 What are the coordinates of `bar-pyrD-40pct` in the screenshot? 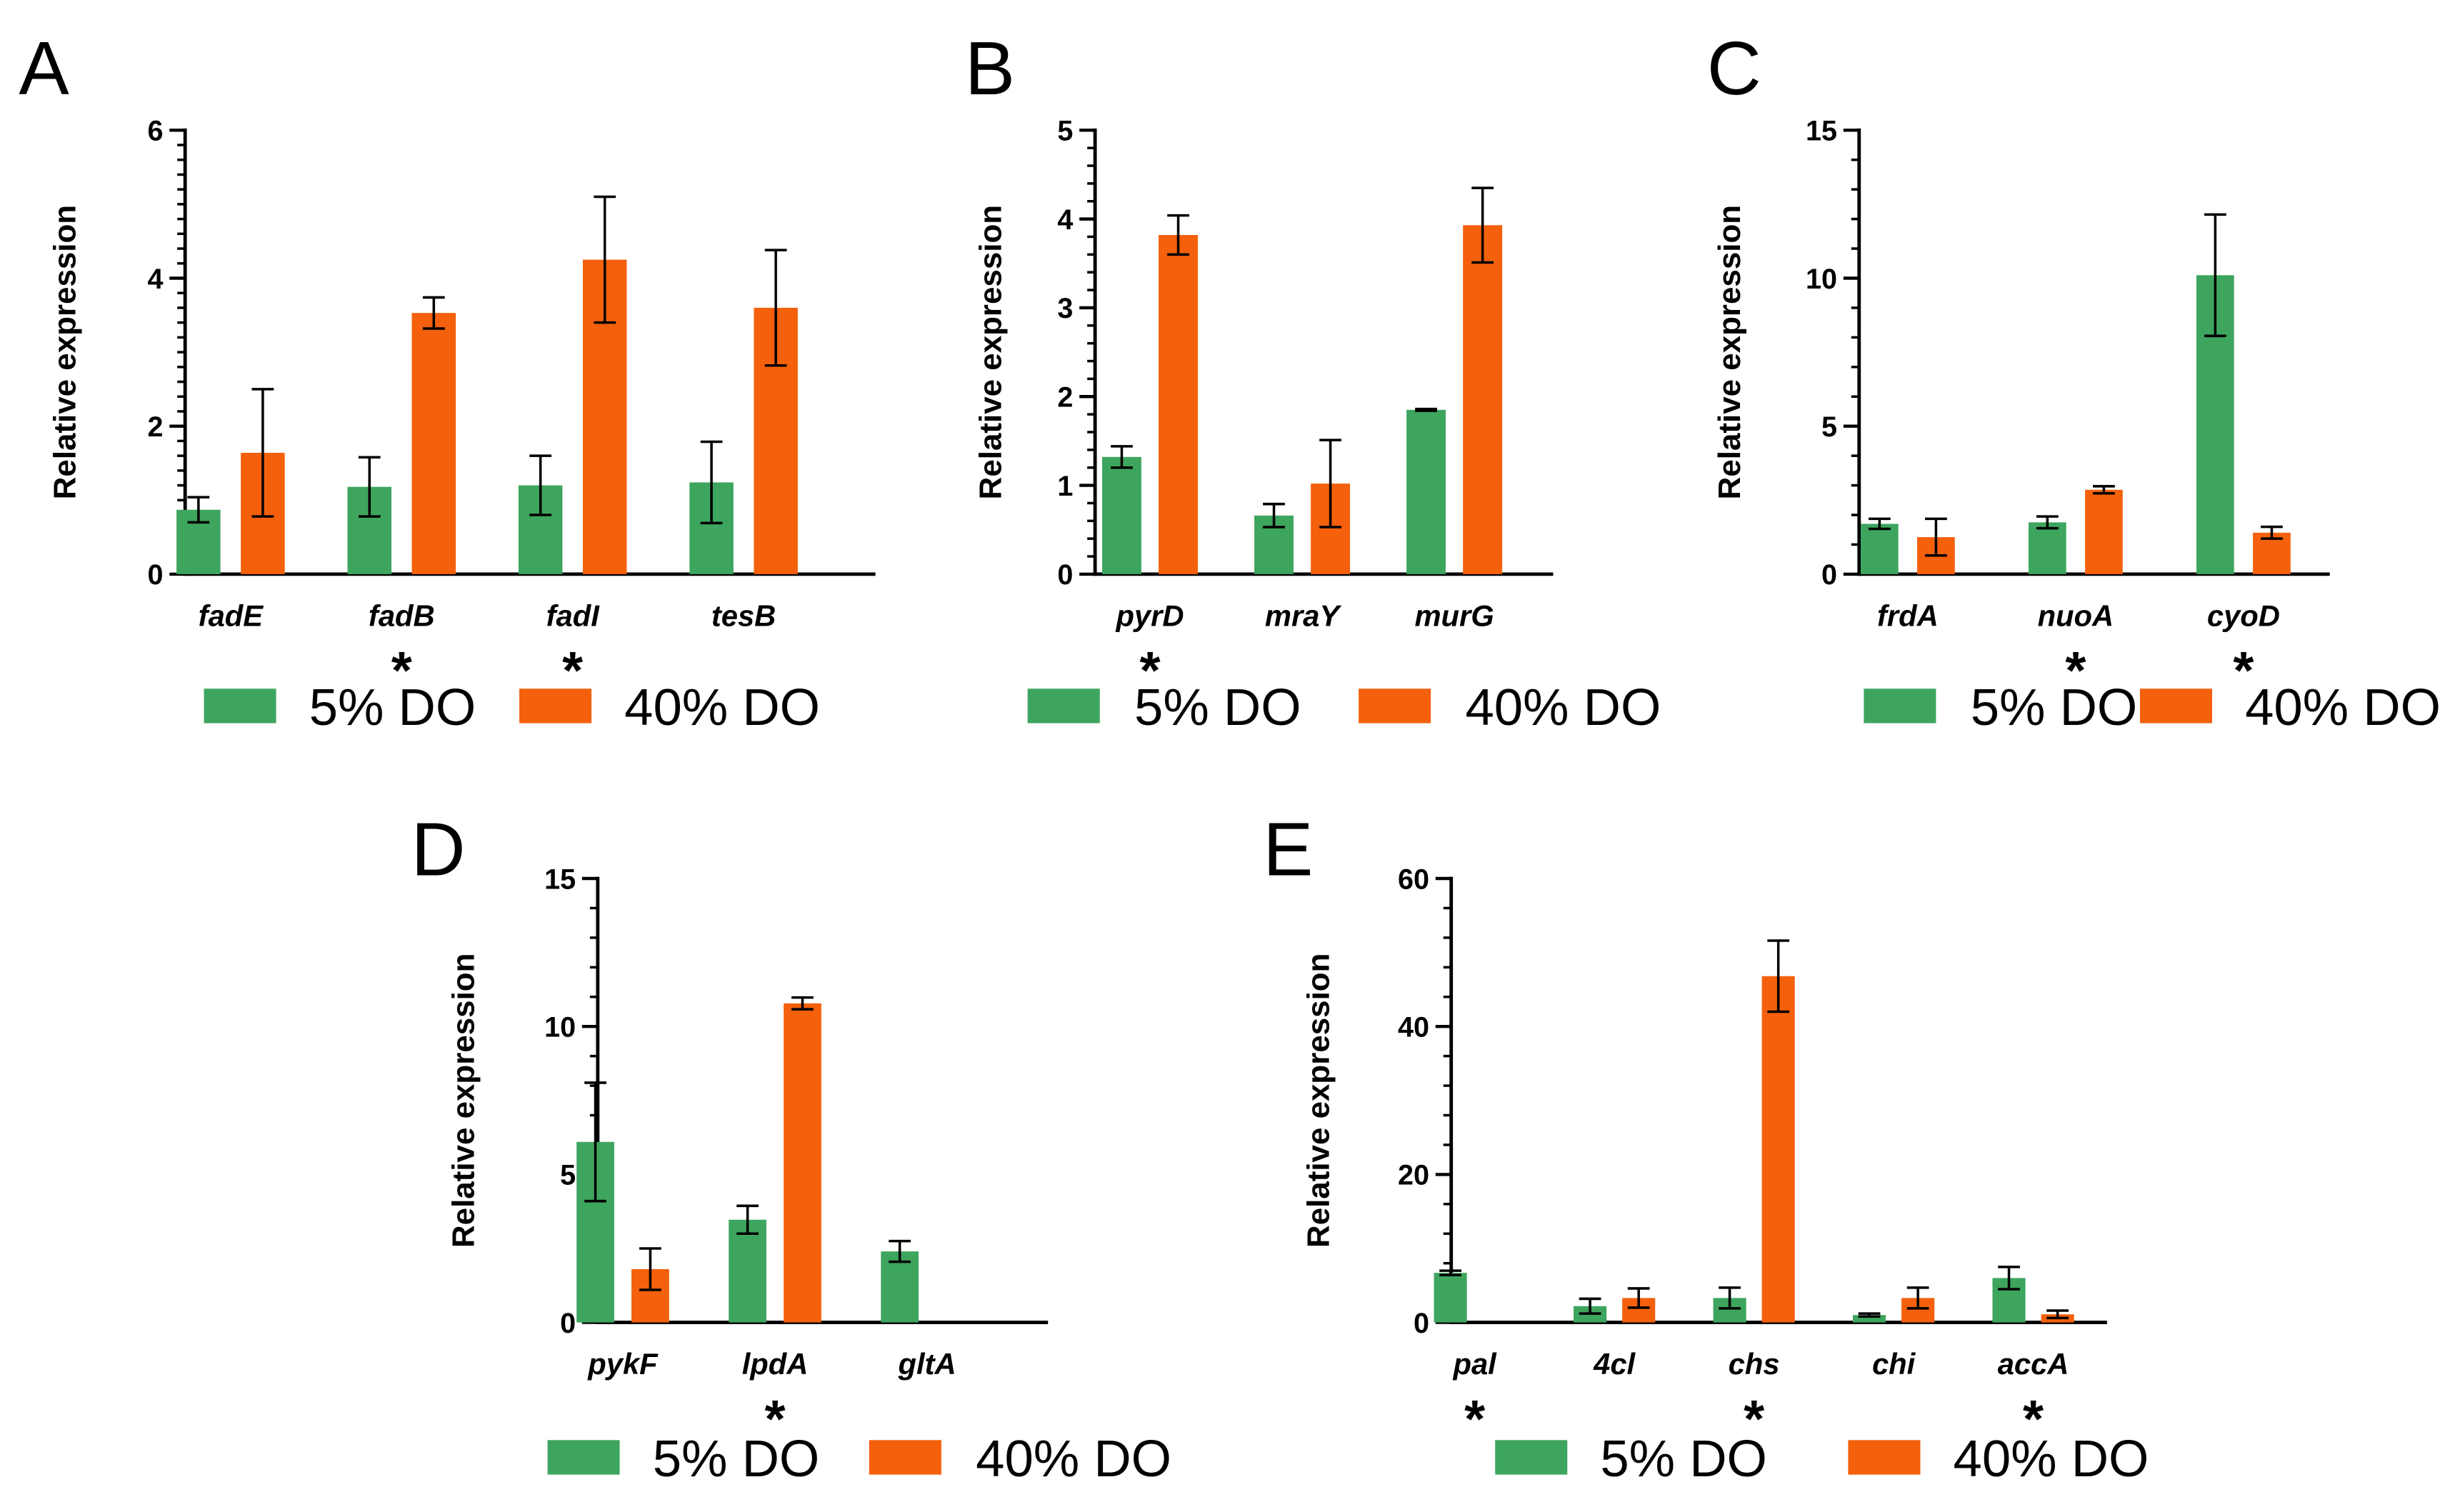 It's located at (1178, 404).